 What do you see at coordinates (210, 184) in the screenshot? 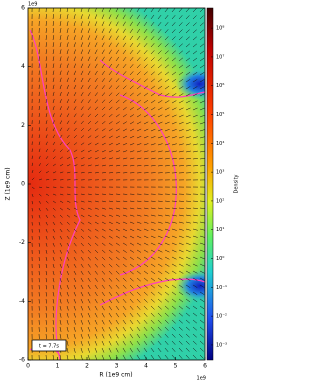
I see `colorbar` at bounding box center [210, 184].